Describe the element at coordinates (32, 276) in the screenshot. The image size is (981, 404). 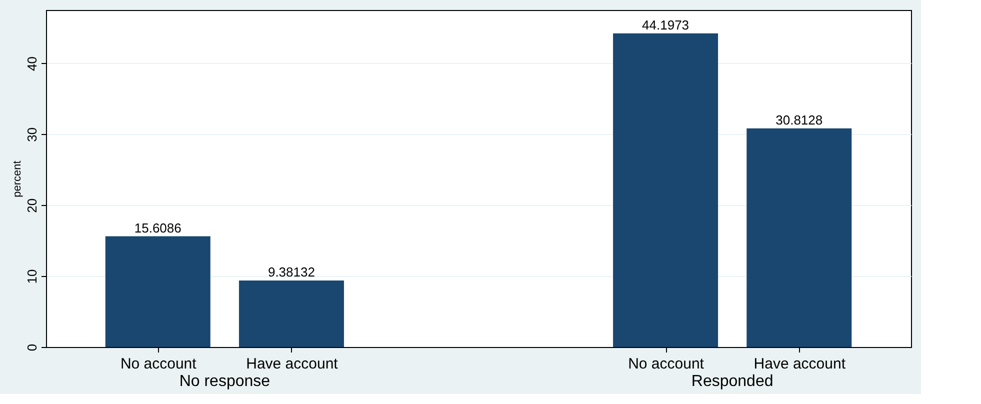
I see `y-tick-label: 10` at that location.